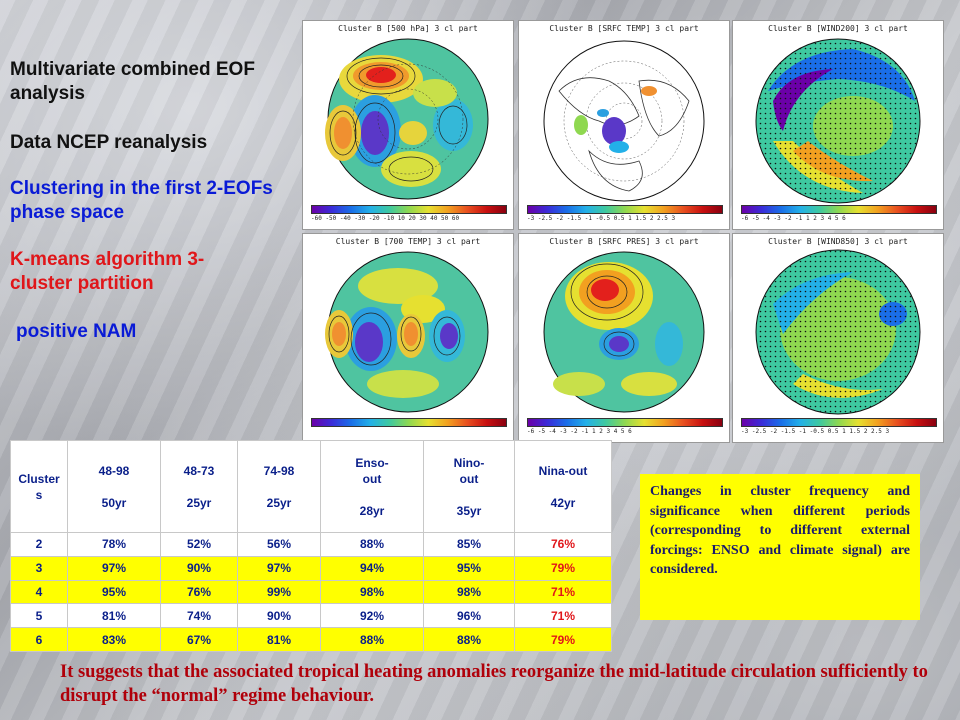  What do you see at coordinates (372, 616) in the screenshot?
I see `table-cell: 92%` at bounding box center [372, 616].